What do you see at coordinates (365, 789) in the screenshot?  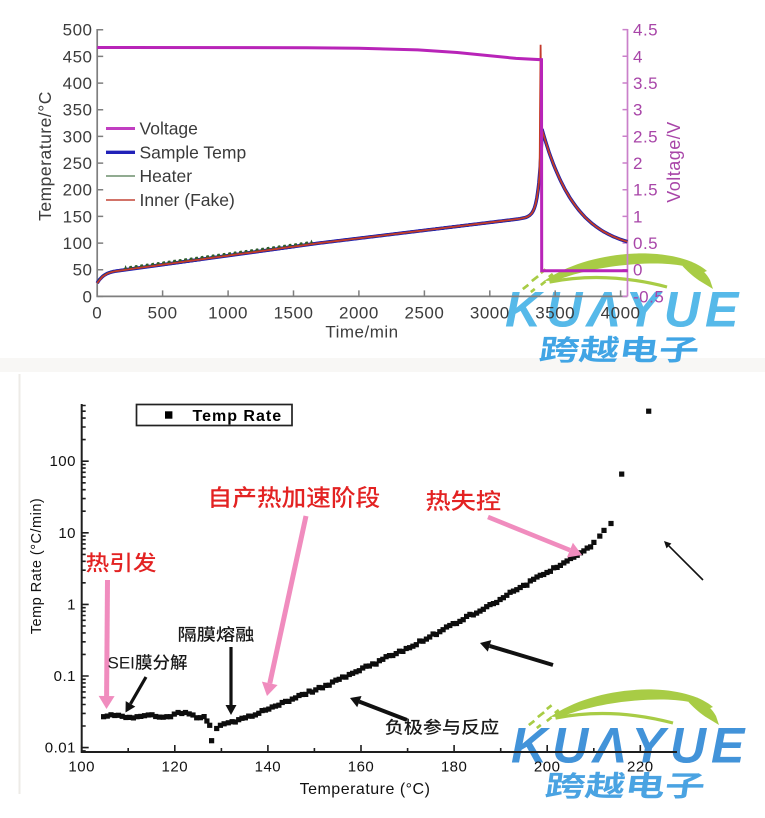 I see `svg-text: Temperature (°C)` at bounding box center [365, 789].